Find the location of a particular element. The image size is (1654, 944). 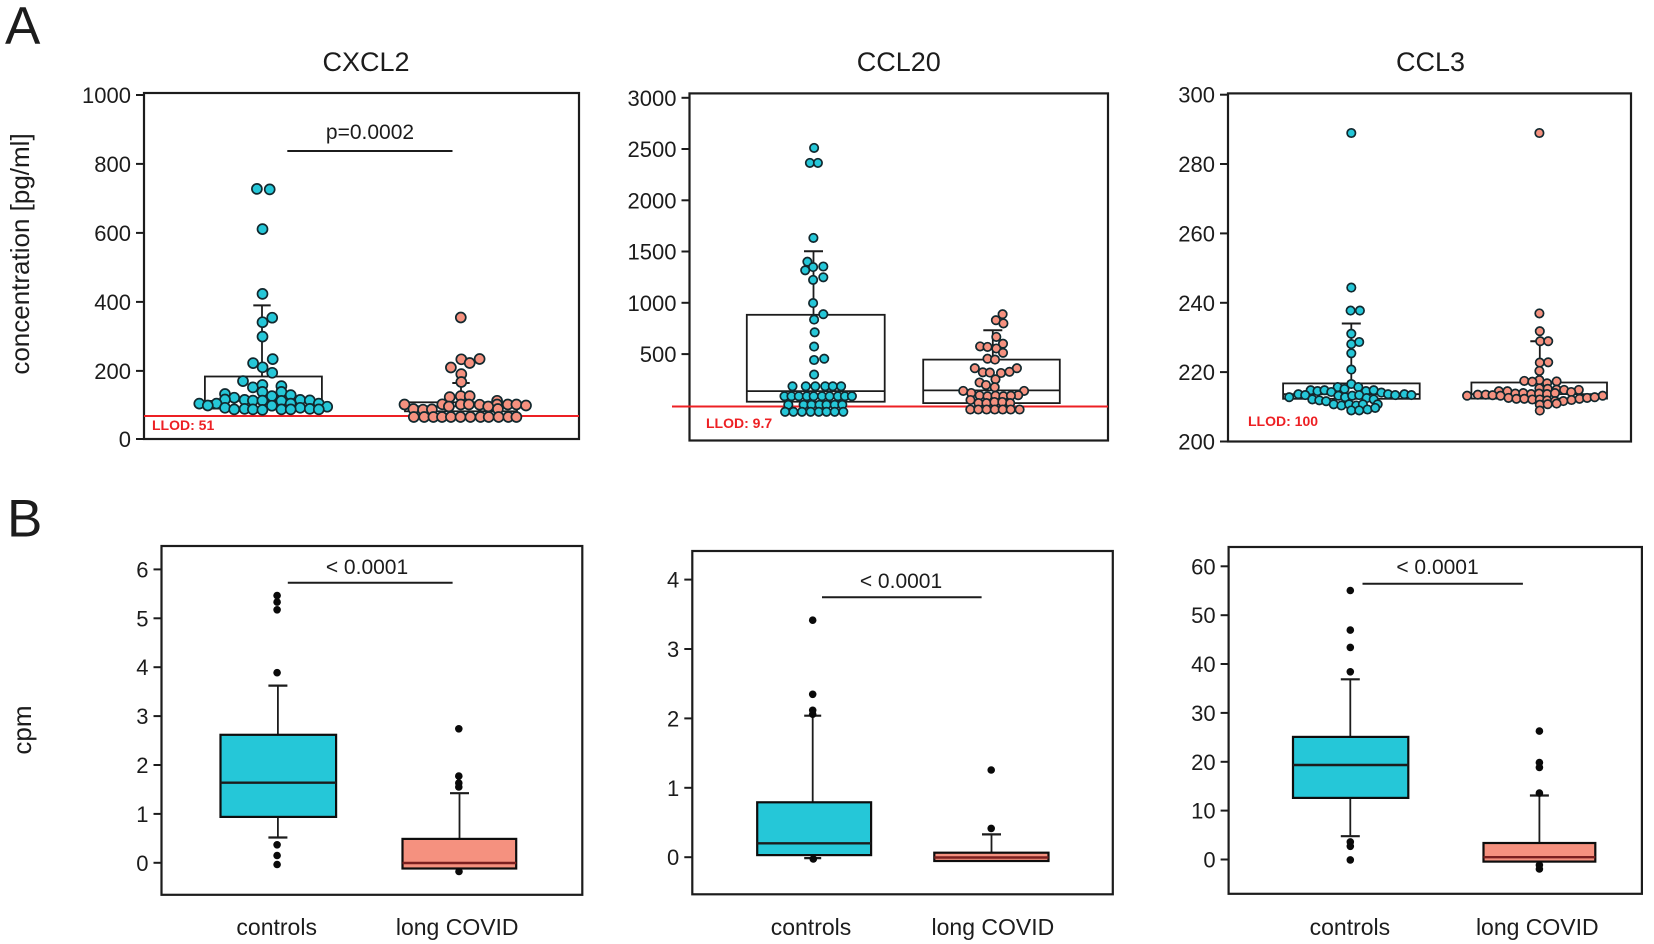

svg-text: LLOD: 9.7 is located at coordinates (739, 423).